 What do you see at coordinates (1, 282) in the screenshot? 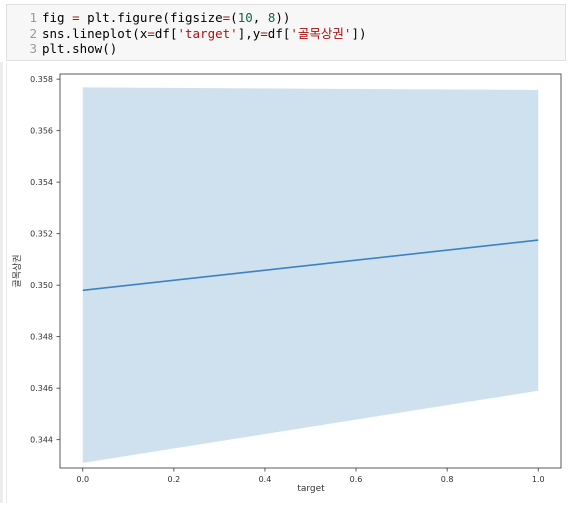
I see `cell-left-bar` at bounding box center [1, 282].